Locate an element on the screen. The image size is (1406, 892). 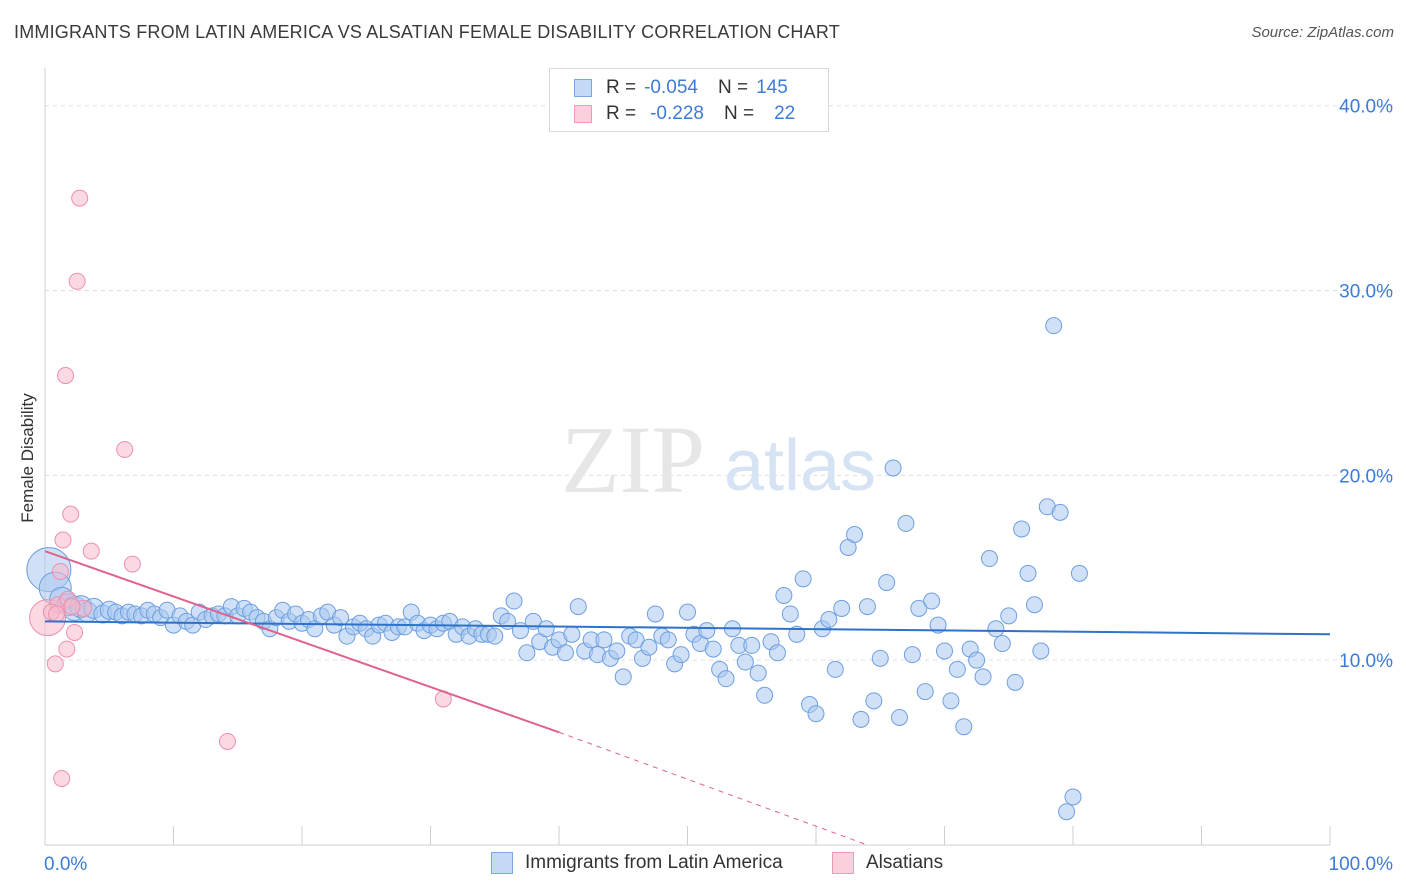
legend-n-value: 22 is located at coordinates (785, 113).